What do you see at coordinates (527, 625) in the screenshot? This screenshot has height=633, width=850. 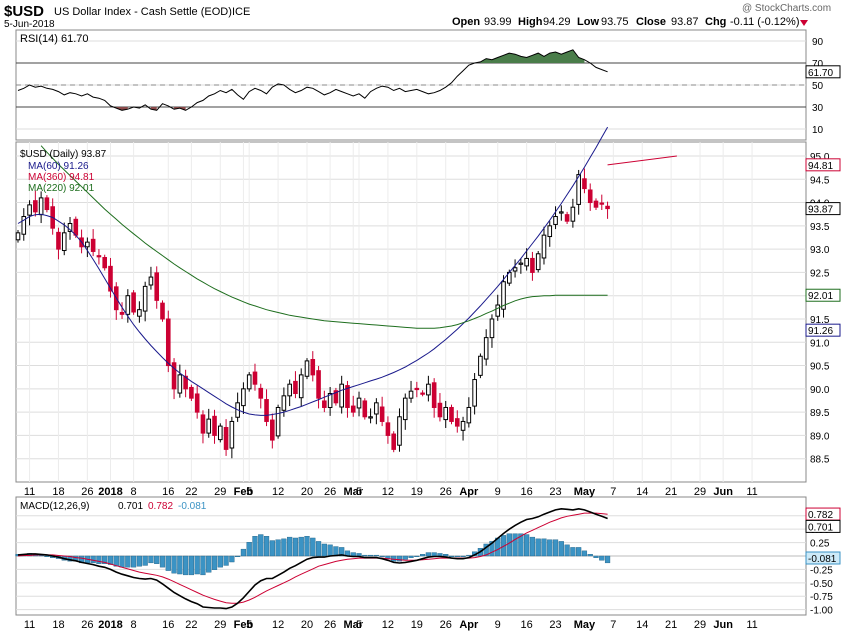 I see `x-tick-label: 16` at bounding box center [527, 625].